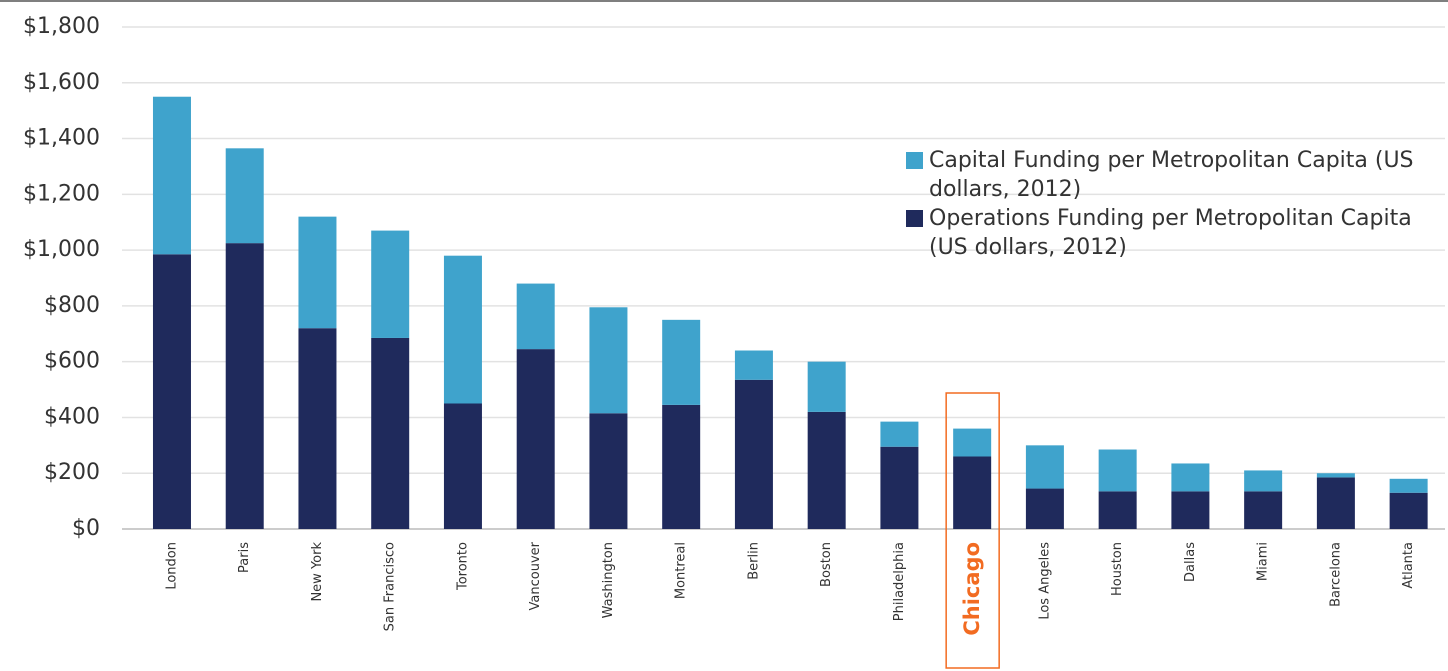 Image resolution: width=1448 pixels, height=671 pixels. What do you see at coordinates (753, 561) in the screenshot?
I see `x-tick-label: Berlin` at bounding box center [753, 561].